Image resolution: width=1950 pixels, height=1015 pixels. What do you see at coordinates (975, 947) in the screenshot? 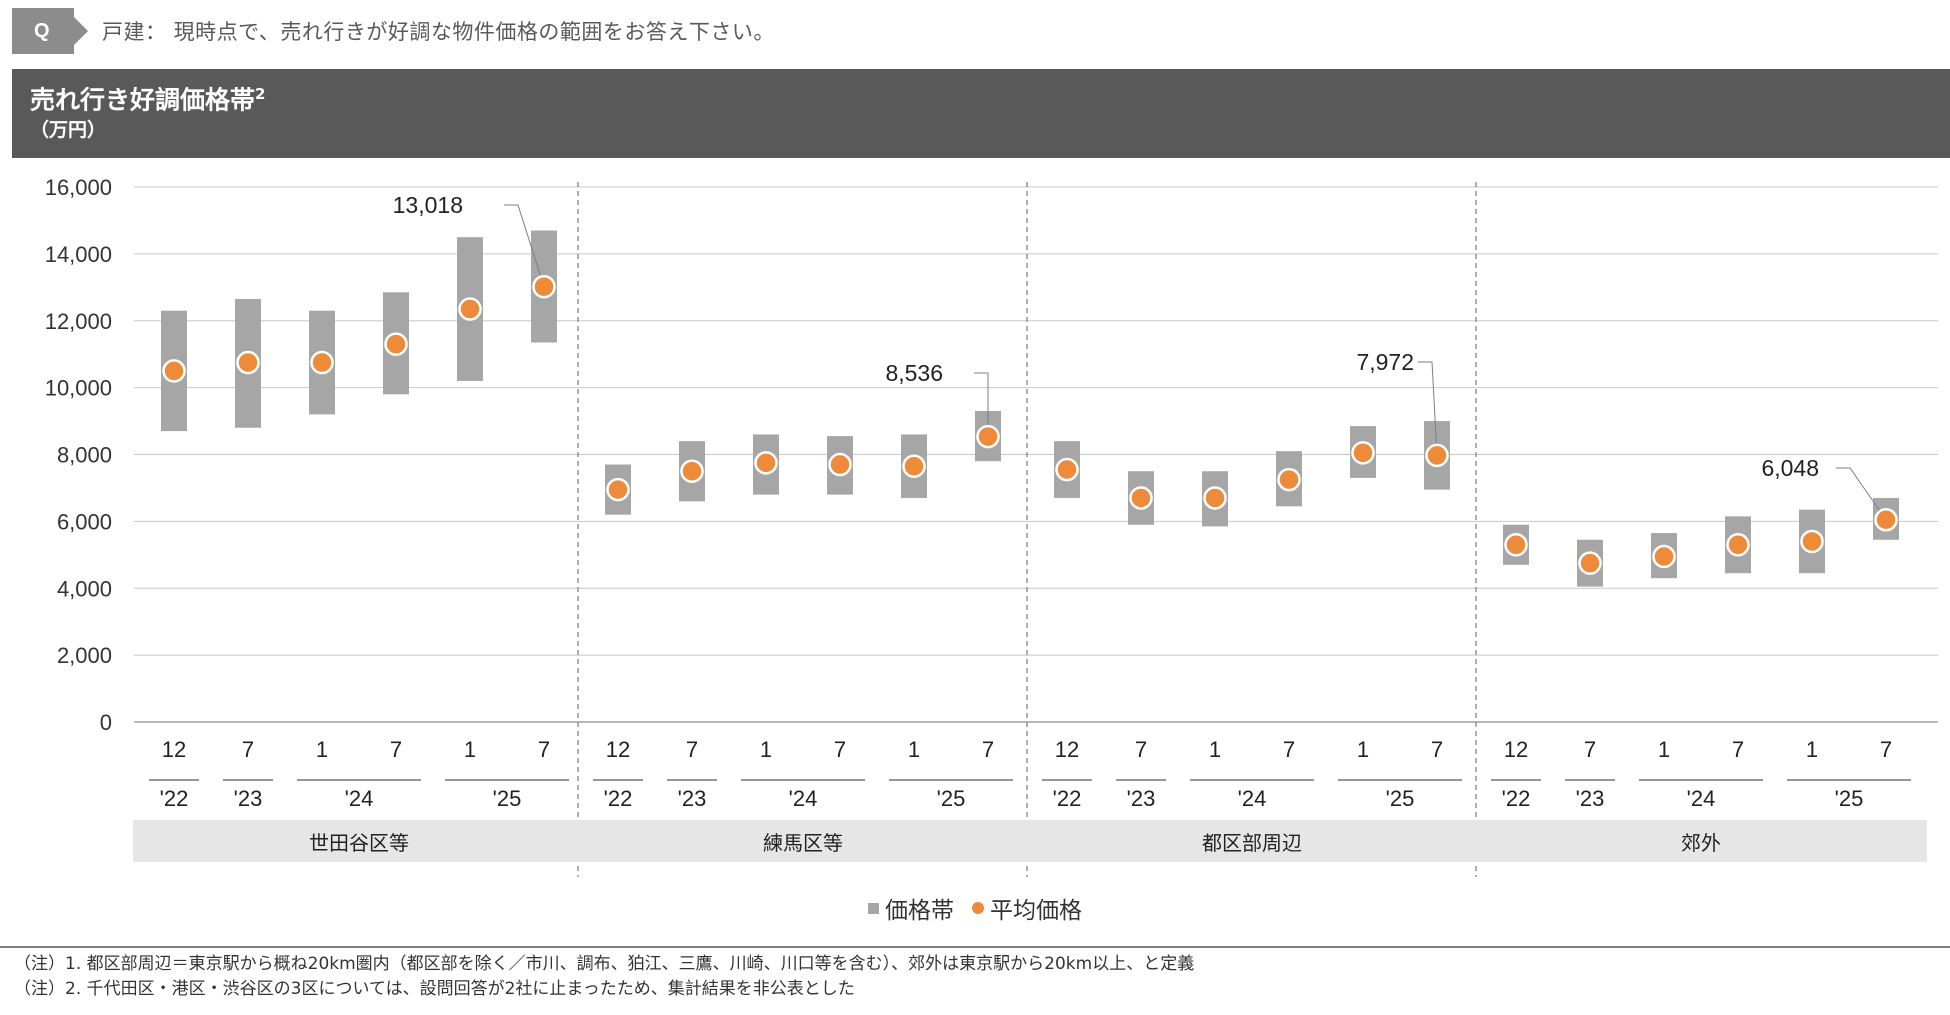
I see `notes-divider` at bounding box center [975, 947].